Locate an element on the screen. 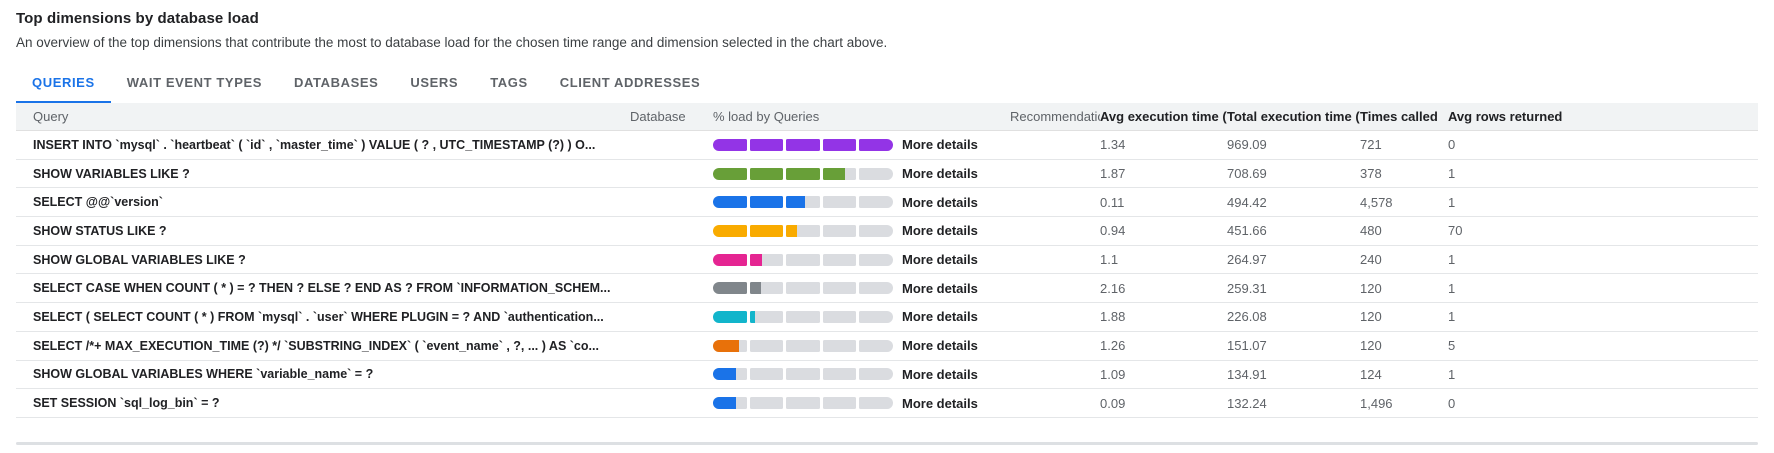  times-called-cell: 1,496 is located at coordinates (1376, 403).